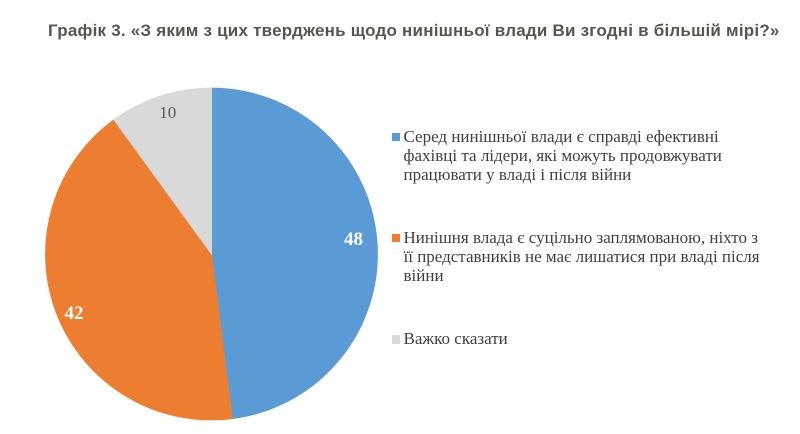  Describe the element at coordinates (167, 112) in the screenshot. I see `svg-text: 10` at that location.